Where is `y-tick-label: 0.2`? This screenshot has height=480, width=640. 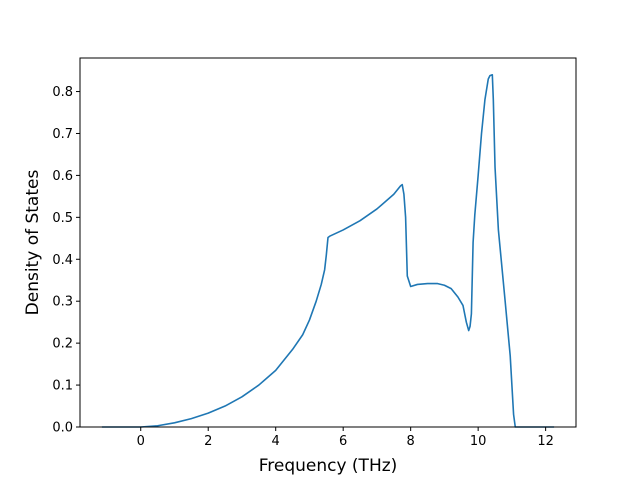
y-tick-label: 0.2 is located at coordinates (62, 344).